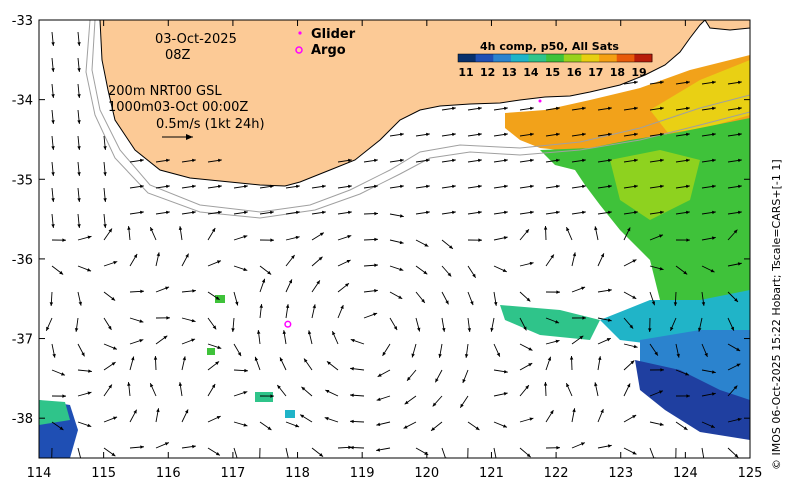  Describe the element at coordinates (22, 260) in the screenshot. I see `y-tick-label: -36` at that location.